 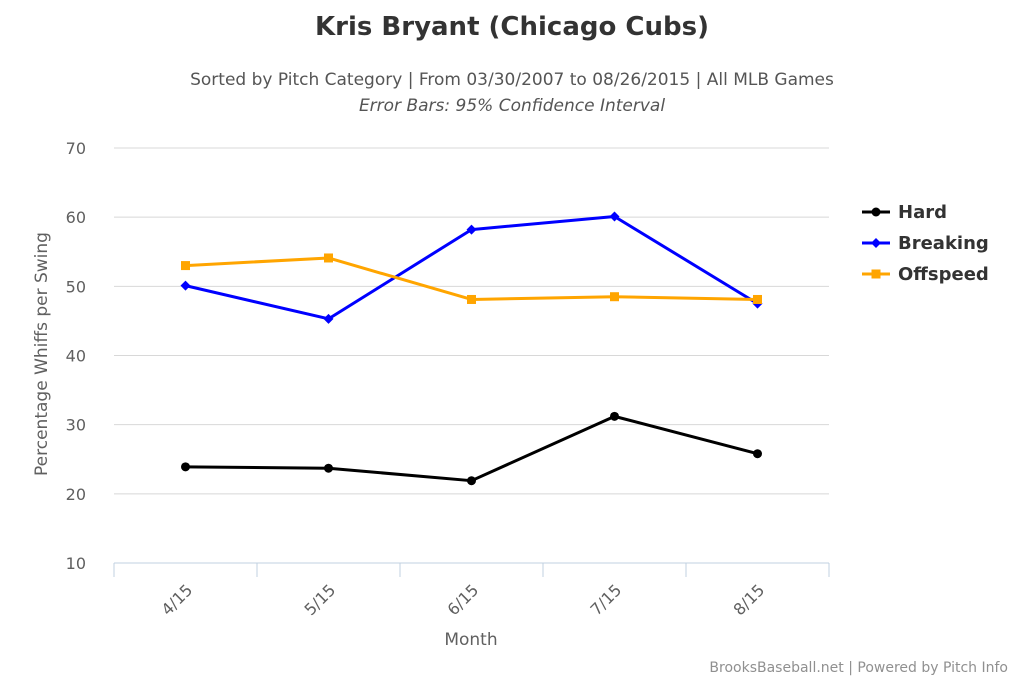 What do you see at coordinates (42, 354) in the screenshot?
I see `y-axis-title: Percentage Whiffs per Swing` at bounding box center [42, 354].